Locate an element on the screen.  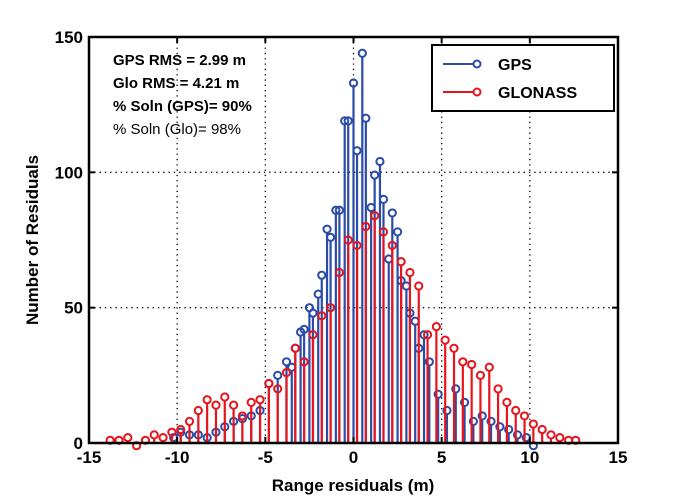
glo-rms-text: Glo RMS = 4.21 m is located at coordinates (176, 83).